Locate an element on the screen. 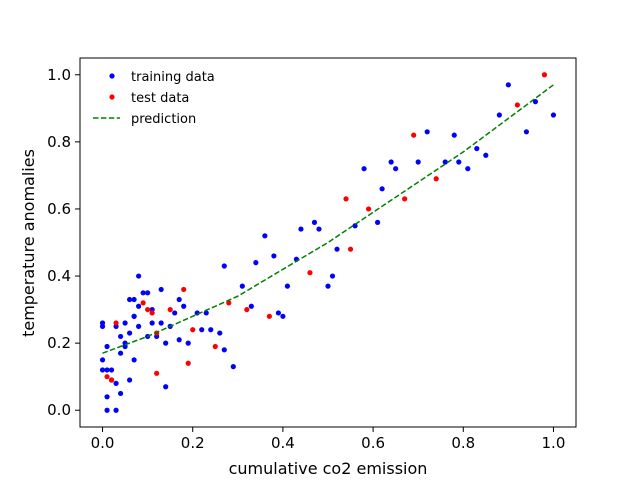 The image size is (640, 480). y-tick-label: 0.0 is located at coordinates (59, 410).